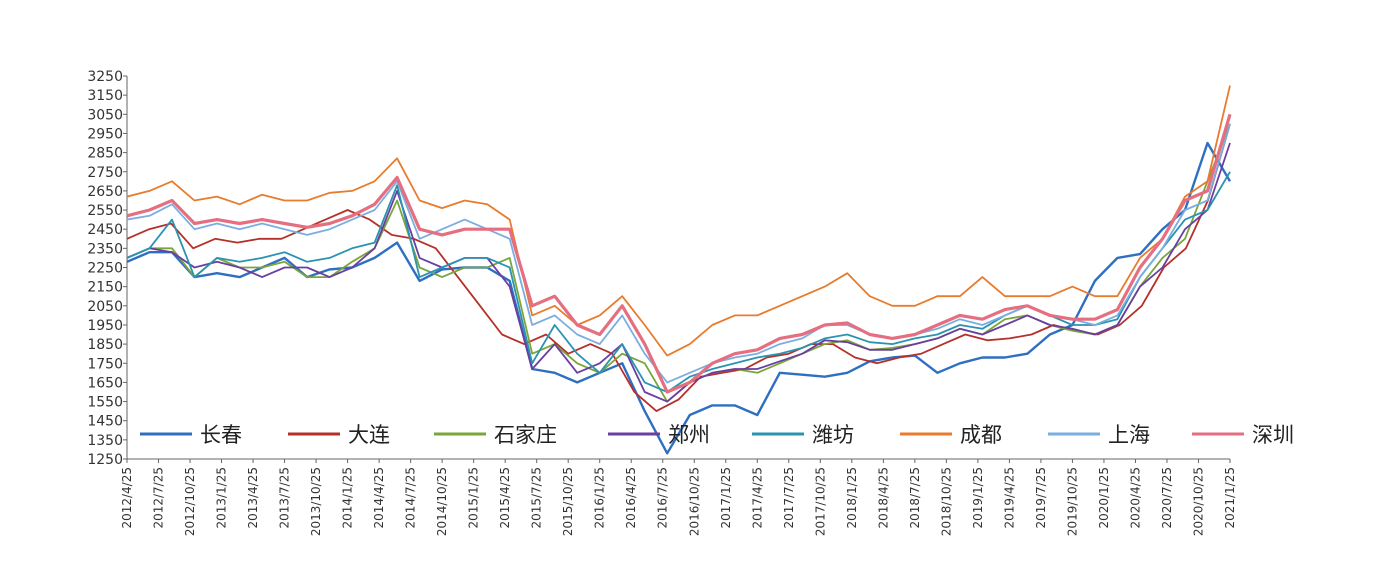 The image size is (1376, 572). I want to click on x-tick-label: 2013/4/25, so click(253, 498).